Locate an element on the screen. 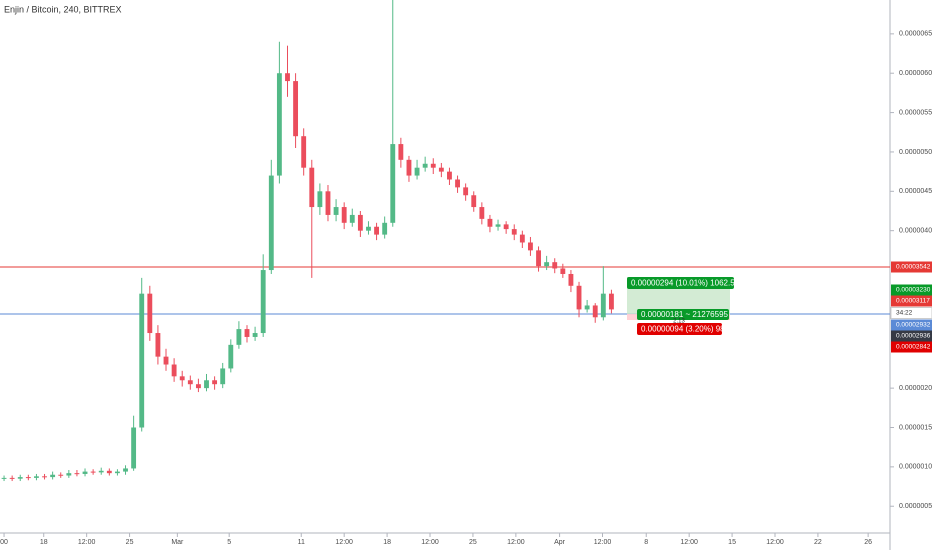 Image resolution: width=932 pixels, height=550 pixels. x-tick-label: 25 is located at coordinates (473, 542).